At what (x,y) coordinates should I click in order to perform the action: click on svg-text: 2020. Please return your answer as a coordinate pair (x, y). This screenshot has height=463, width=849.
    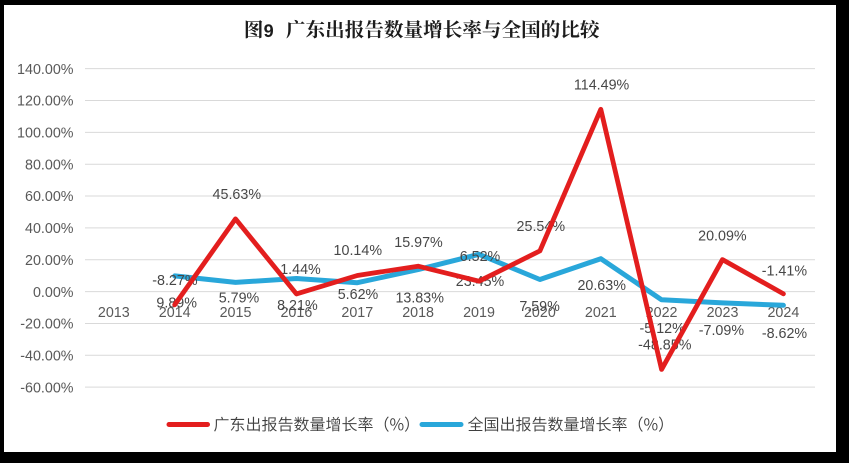
    Looking at the image, I should click on (540, 313).